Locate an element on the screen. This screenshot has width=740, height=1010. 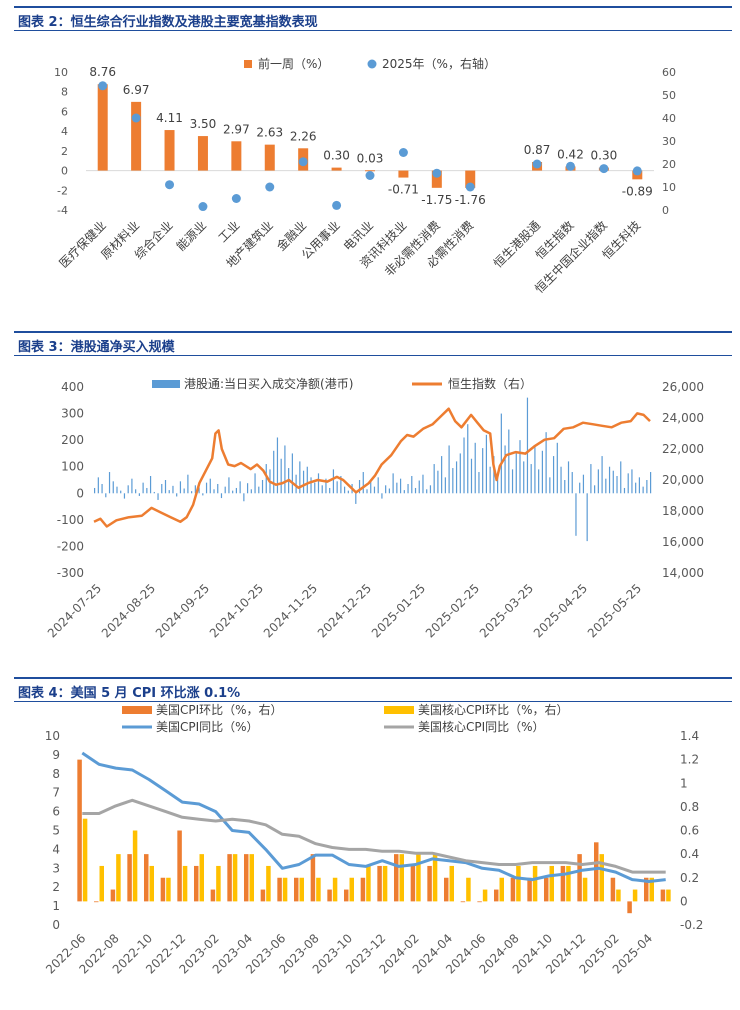
x-tick-label: 医疗保健业 is located at coordinates (82, 244).